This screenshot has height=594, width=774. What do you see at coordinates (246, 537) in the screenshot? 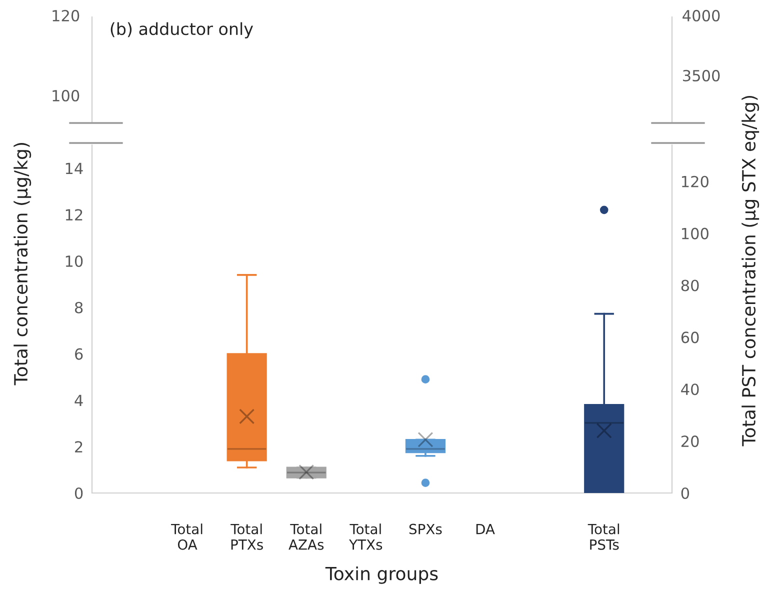
I see `x-tick-label: Total PTXs` at bounding box center [246, 537].